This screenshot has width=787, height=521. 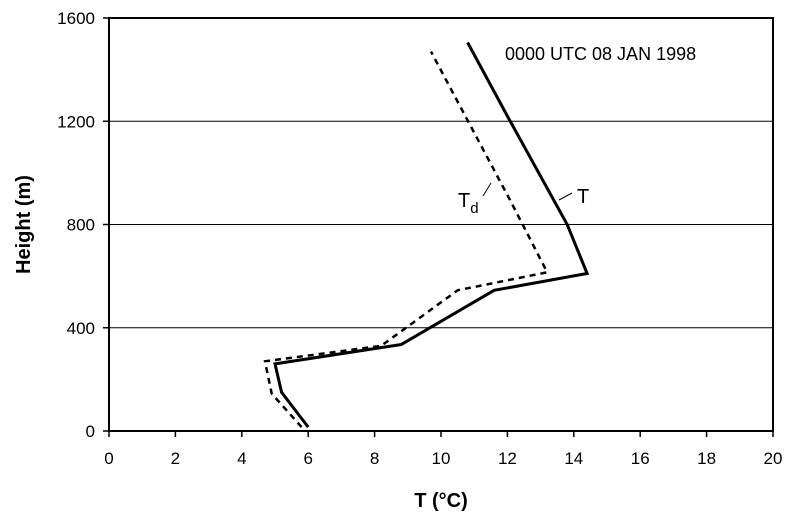 I want to click on x-tick-label: 10, so click(x=441, y=458).